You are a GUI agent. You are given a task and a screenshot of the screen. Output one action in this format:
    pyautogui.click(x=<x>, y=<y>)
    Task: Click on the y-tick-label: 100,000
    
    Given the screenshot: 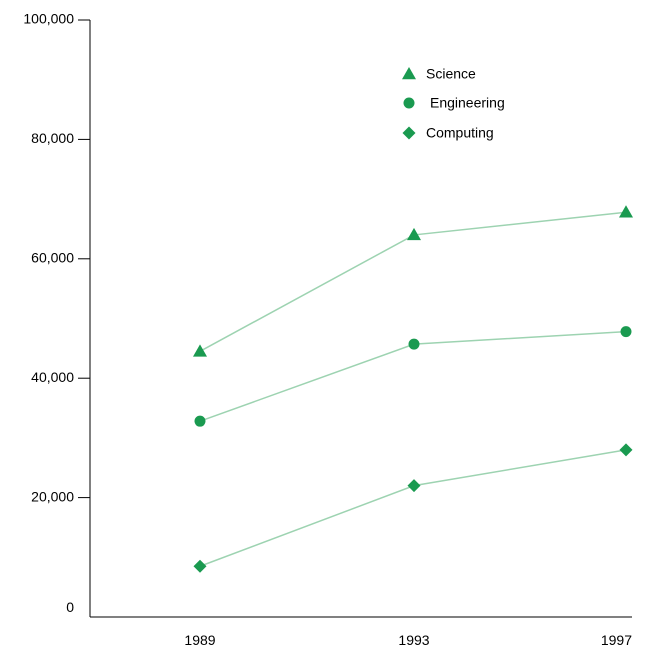 What is the action you would take?
    pyautogui.click(x=48, y=19)
    